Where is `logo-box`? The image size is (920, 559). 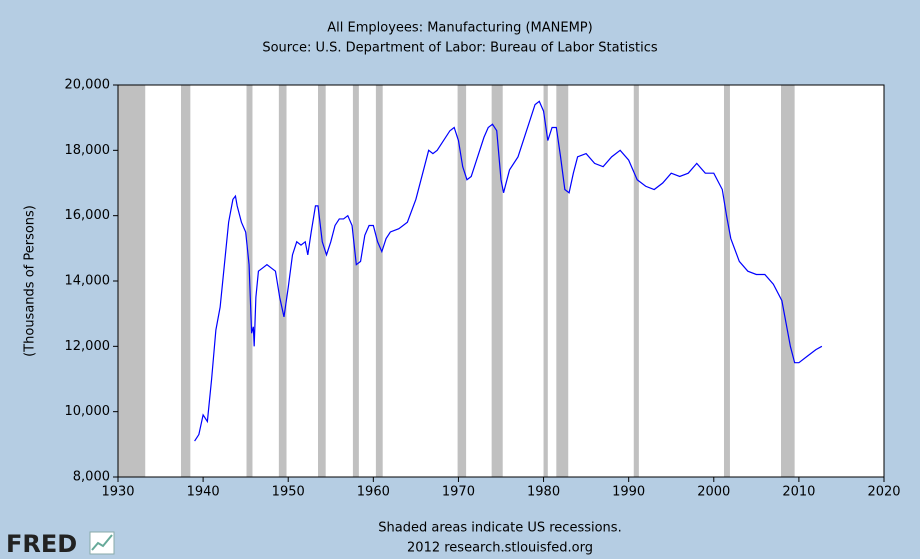
logo-box is located at coordinates (102, 543).